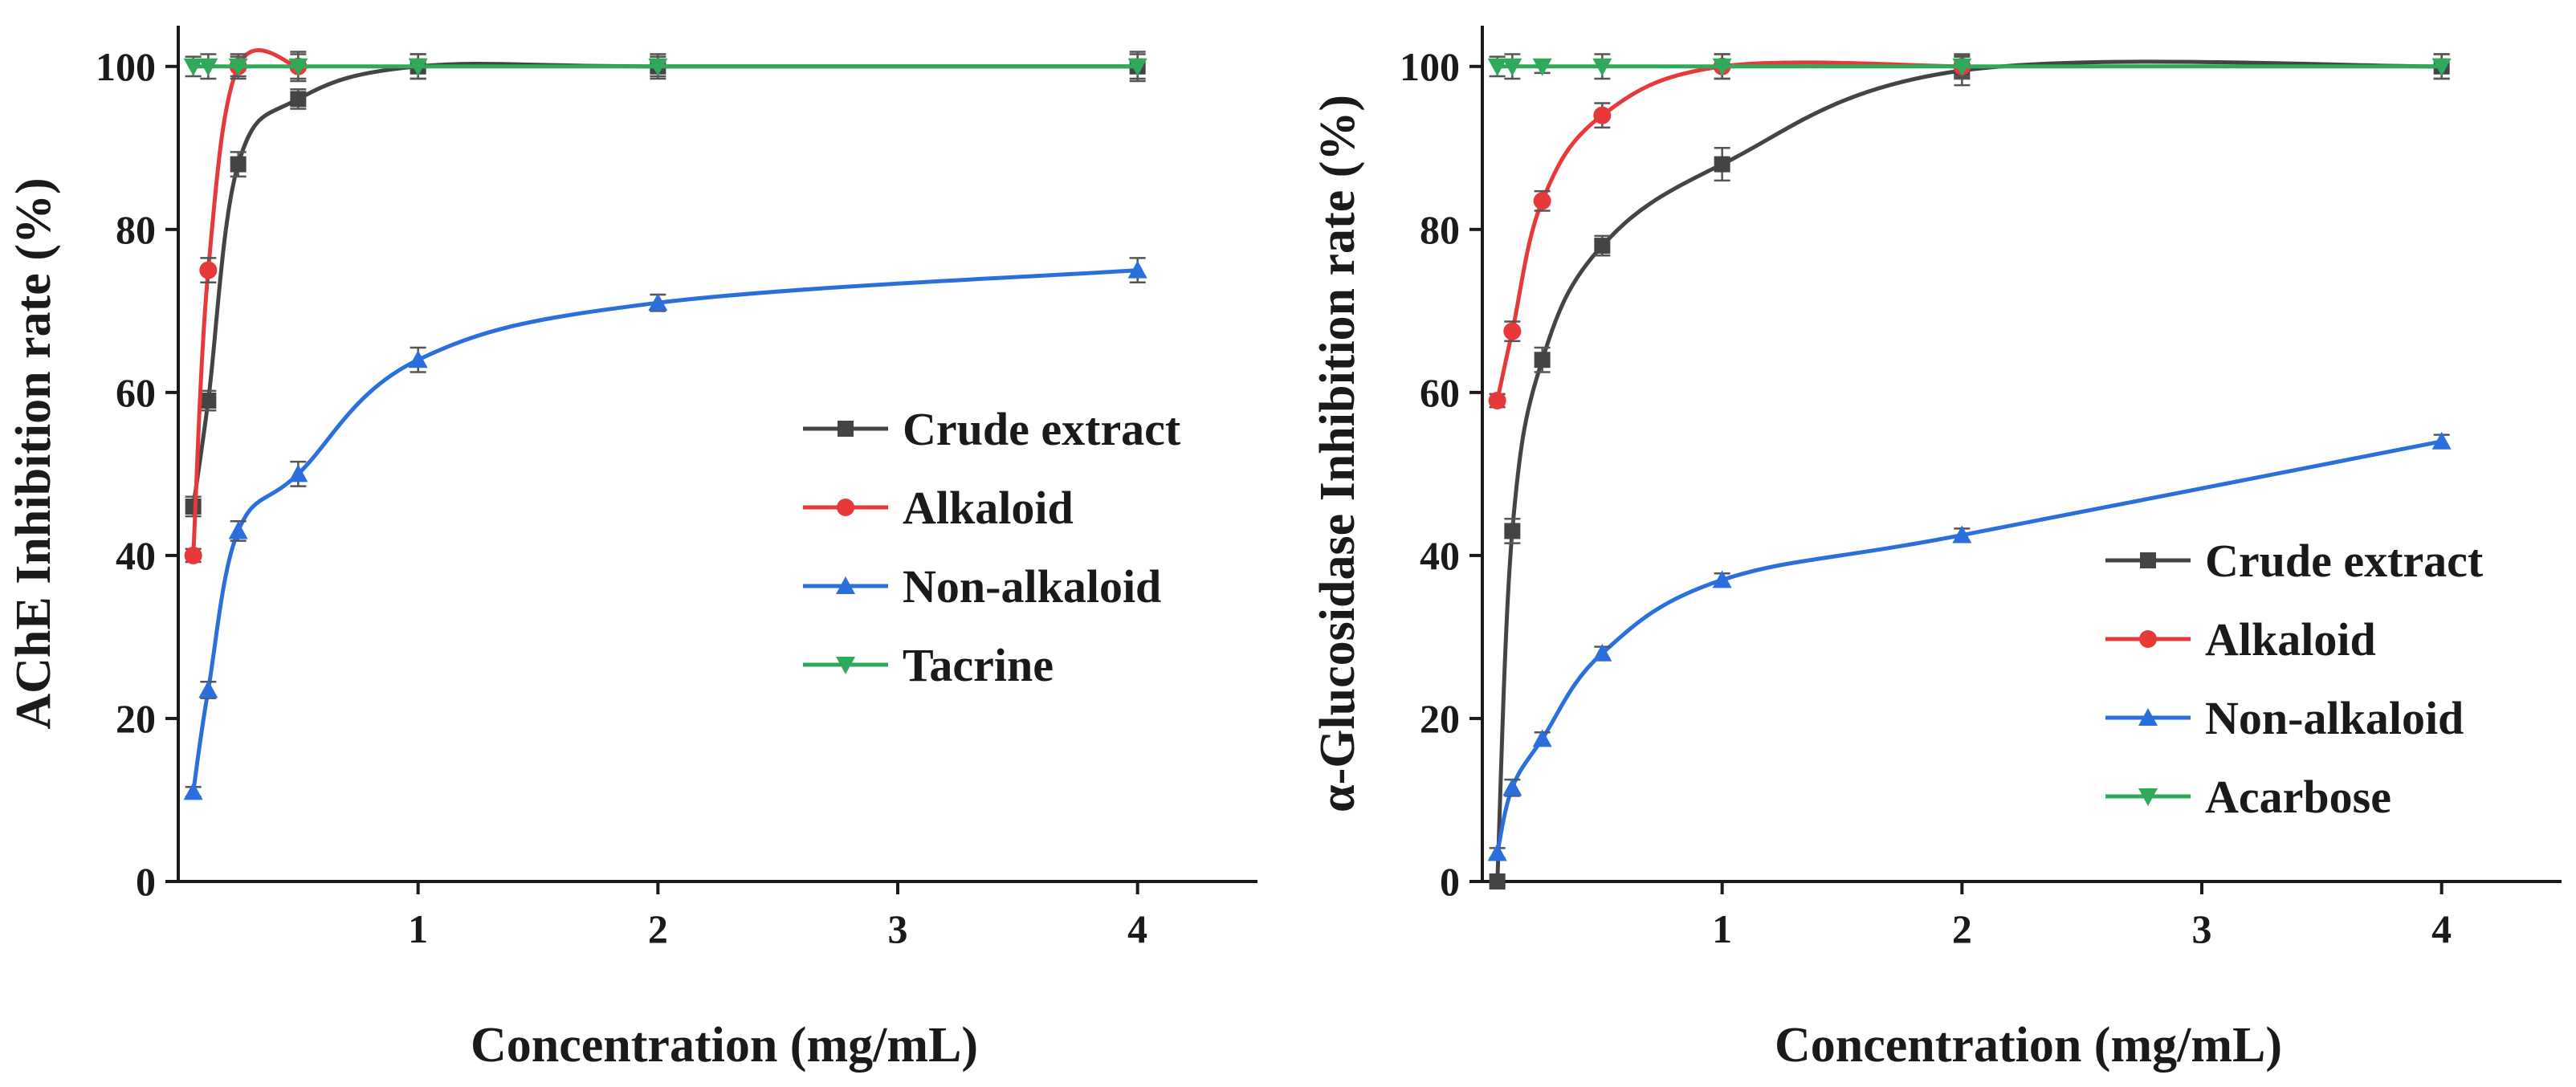 Image resolution: width=2576 pixels, height=1087 pixels. I want to click on ache-y-tick-label: 0, so click(146, 882).